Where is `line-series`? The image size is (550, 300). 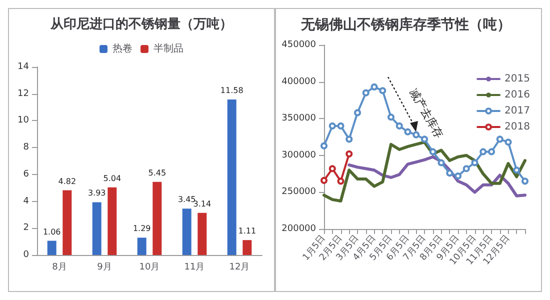 line-series is located at coordinates (437, 176).